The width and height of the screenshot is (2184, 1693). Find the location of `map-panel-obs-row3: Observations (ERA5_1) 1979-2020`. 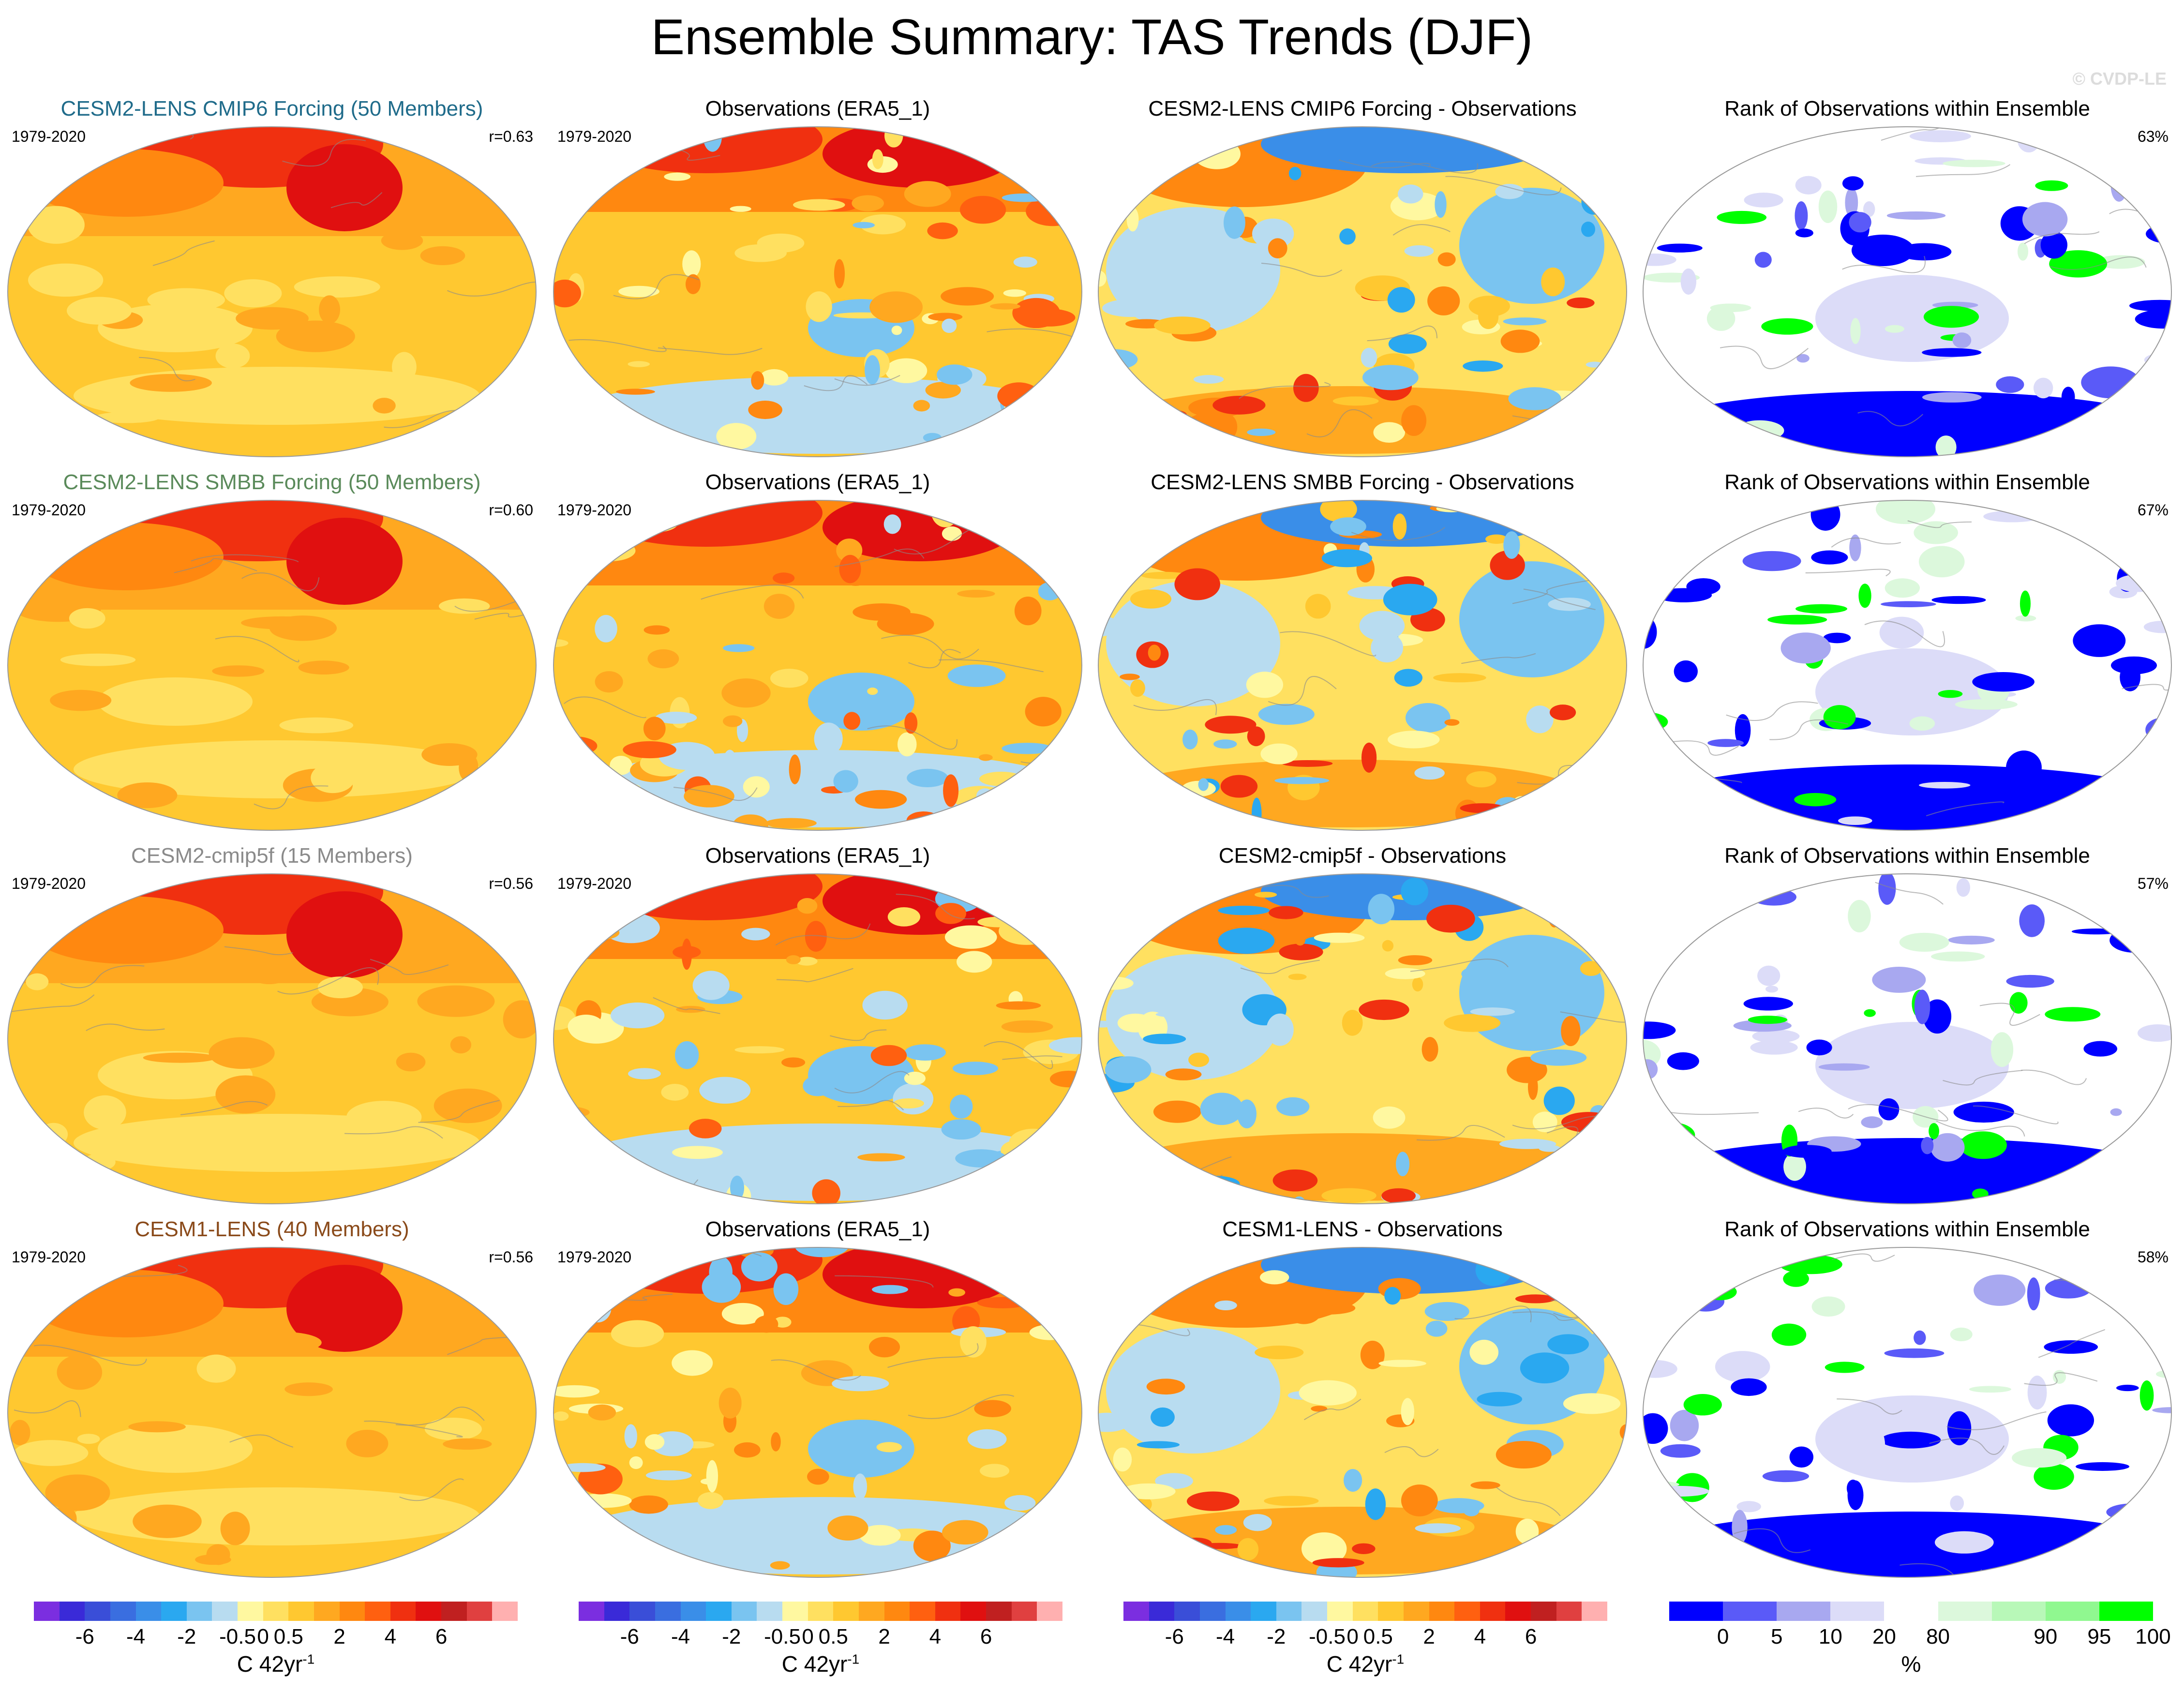

map-panel-obs-row3: Observations (ERA5_1) 1979-2020 is located at coordinates (820, 1030).